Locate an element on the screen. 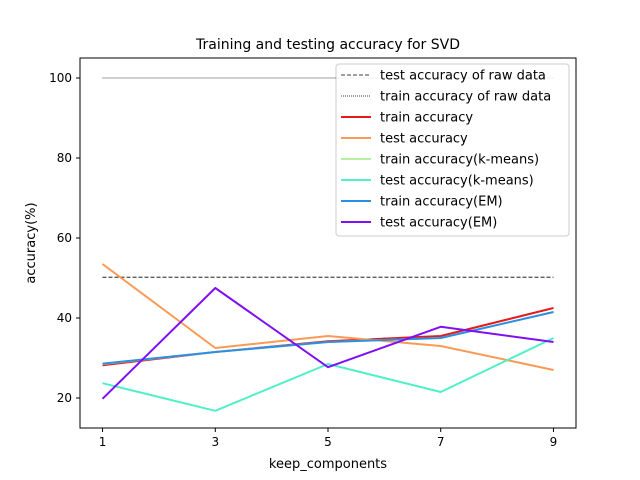  x-axis-label: keep_components is located at coordinates (328, 464).